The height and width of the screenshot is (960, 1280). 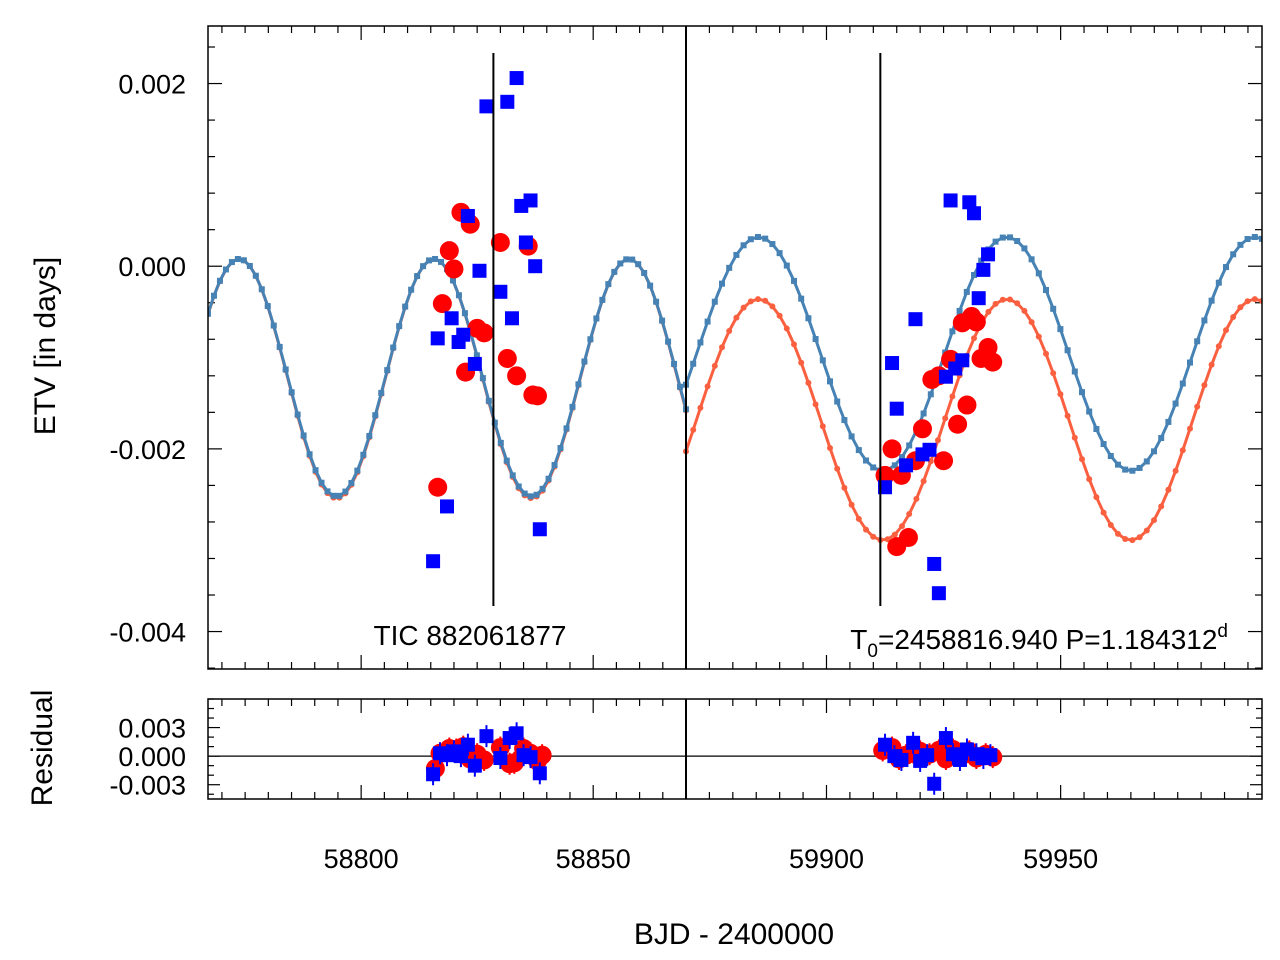 I want to click on x-tick-label: 58850, so click(x=593, y=859).